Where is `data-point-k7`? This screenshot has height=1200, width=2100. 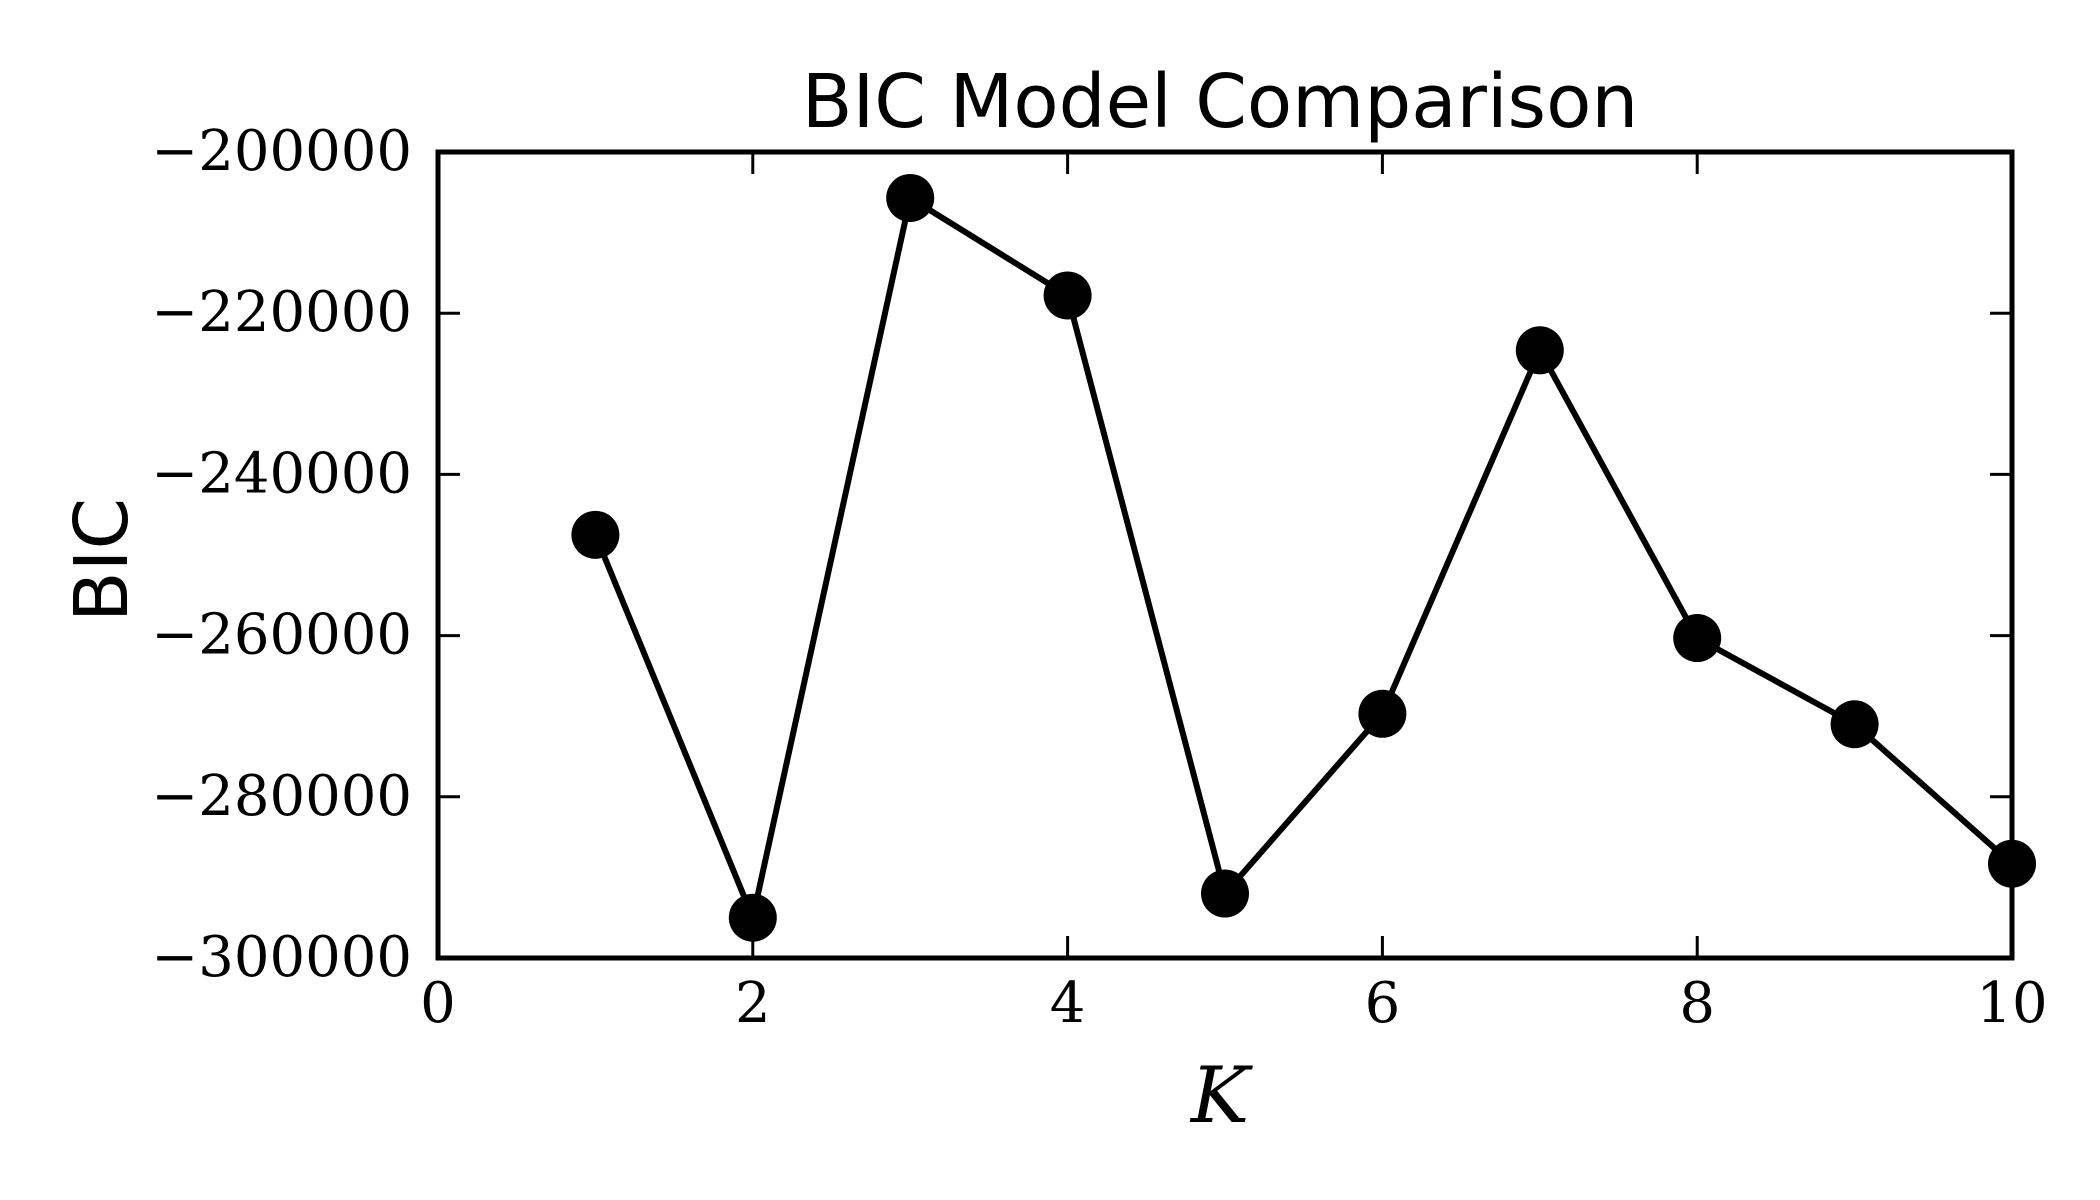
data-point-k7 is located at coordinates (1539, 350).